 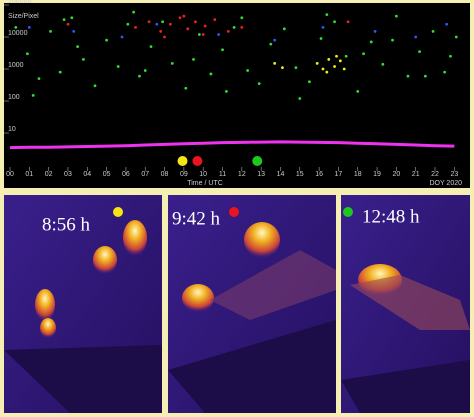 What do you see at coordinates (257, 161) in the screenshot?
I see `event-marker` at bounding box center [257, 161].